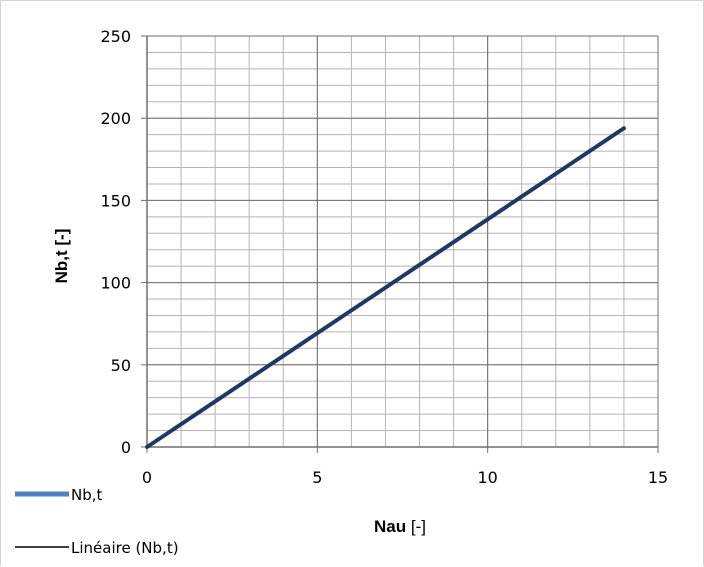 The width and height of the screenshot is (704, 567). Describe the element at coordinates (390, 526) in the screenshot. I see `x-axis-title-bold: Nau` at that location.